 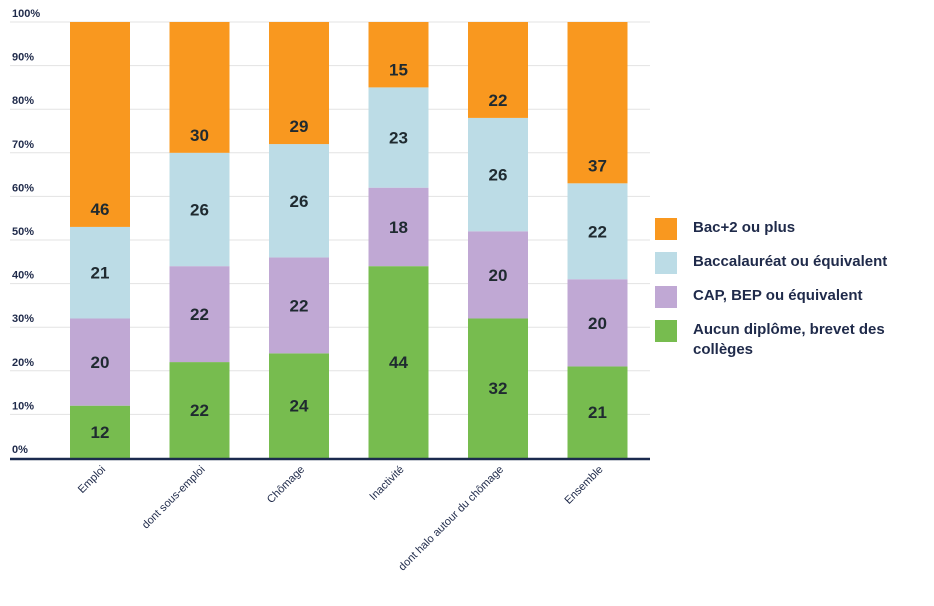 What do you see at coordinates (744, 227) in the screenshot?
I see `legend-label: Bac+2 ou plus` at bounding box center [744, 227].